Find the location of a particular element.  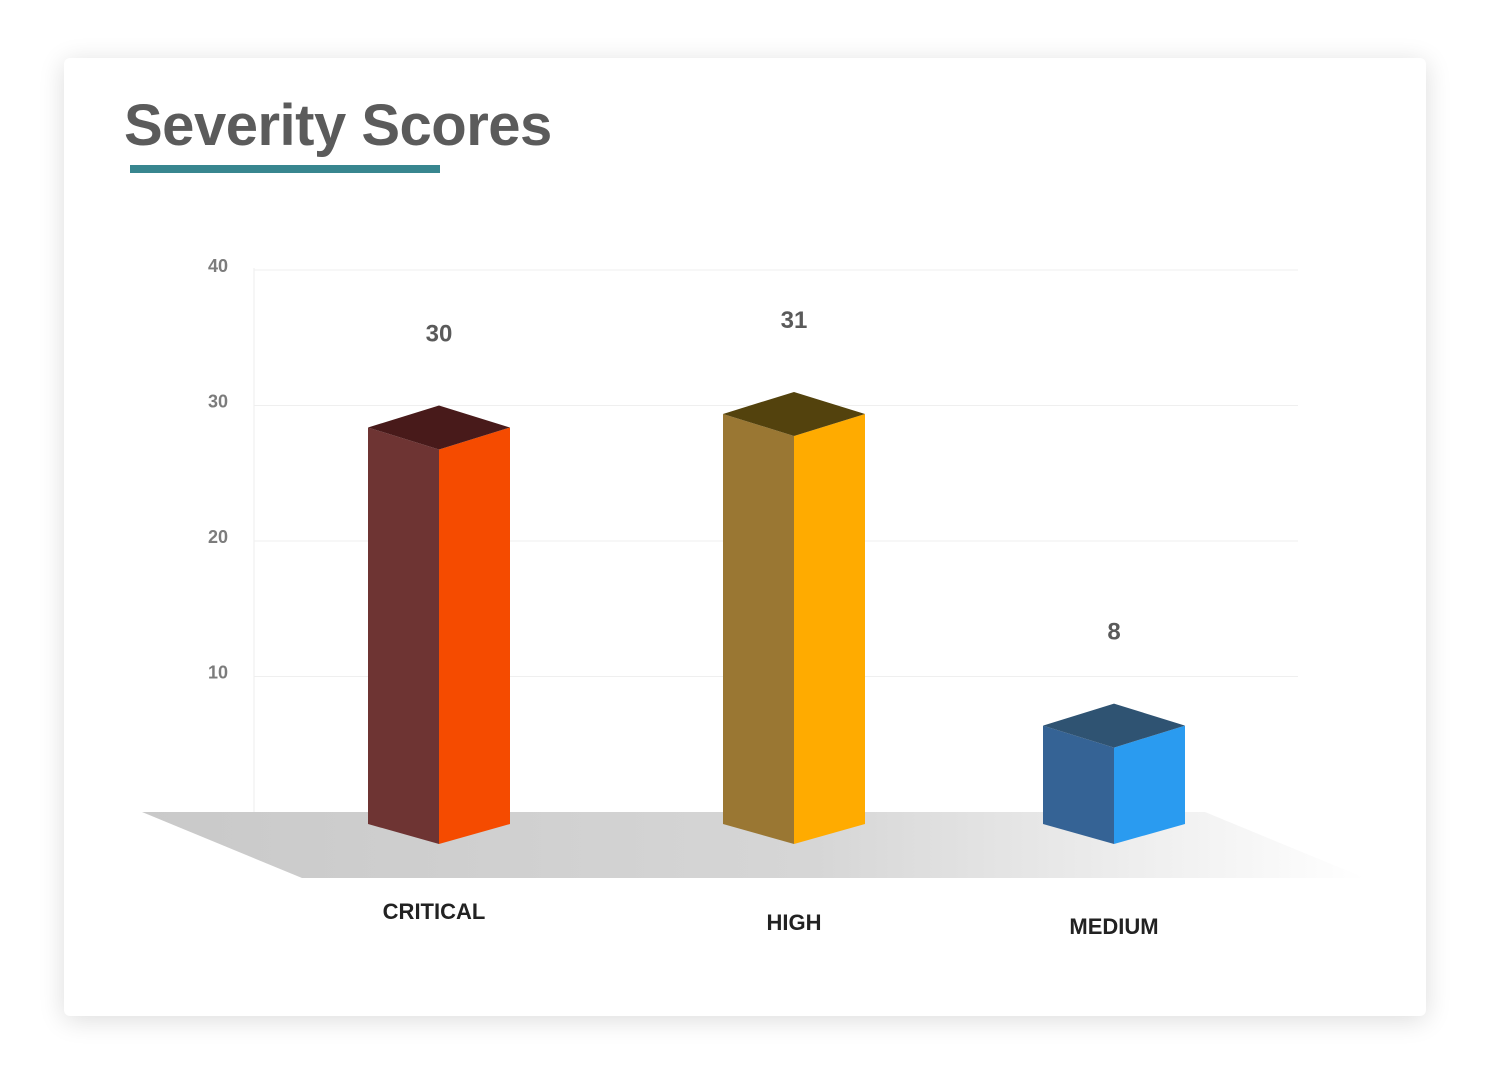

x-category-label: CRITICAL is located at coordinates (434, 911).